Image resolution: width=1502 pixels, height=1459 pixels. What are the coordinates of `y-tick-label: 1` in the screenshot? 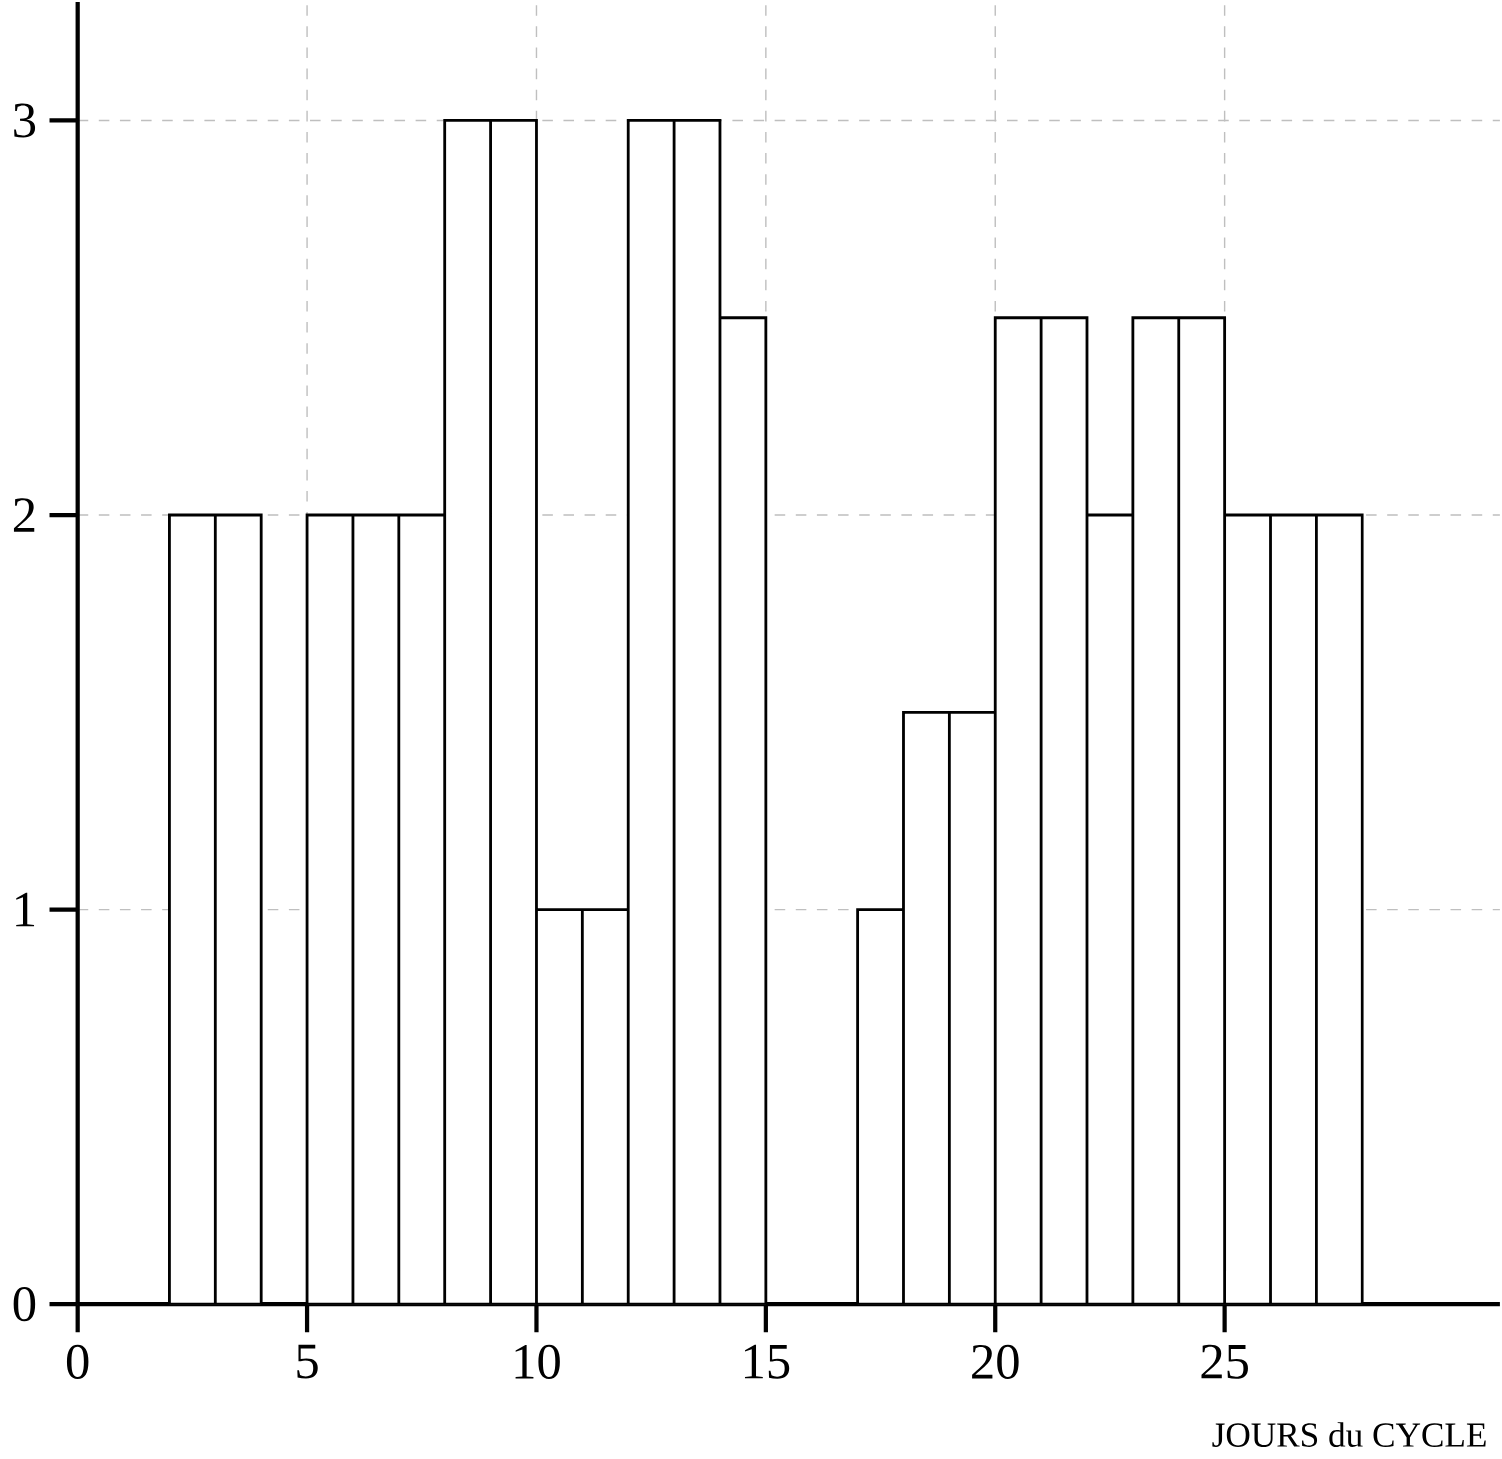 It's located at (25, 910).